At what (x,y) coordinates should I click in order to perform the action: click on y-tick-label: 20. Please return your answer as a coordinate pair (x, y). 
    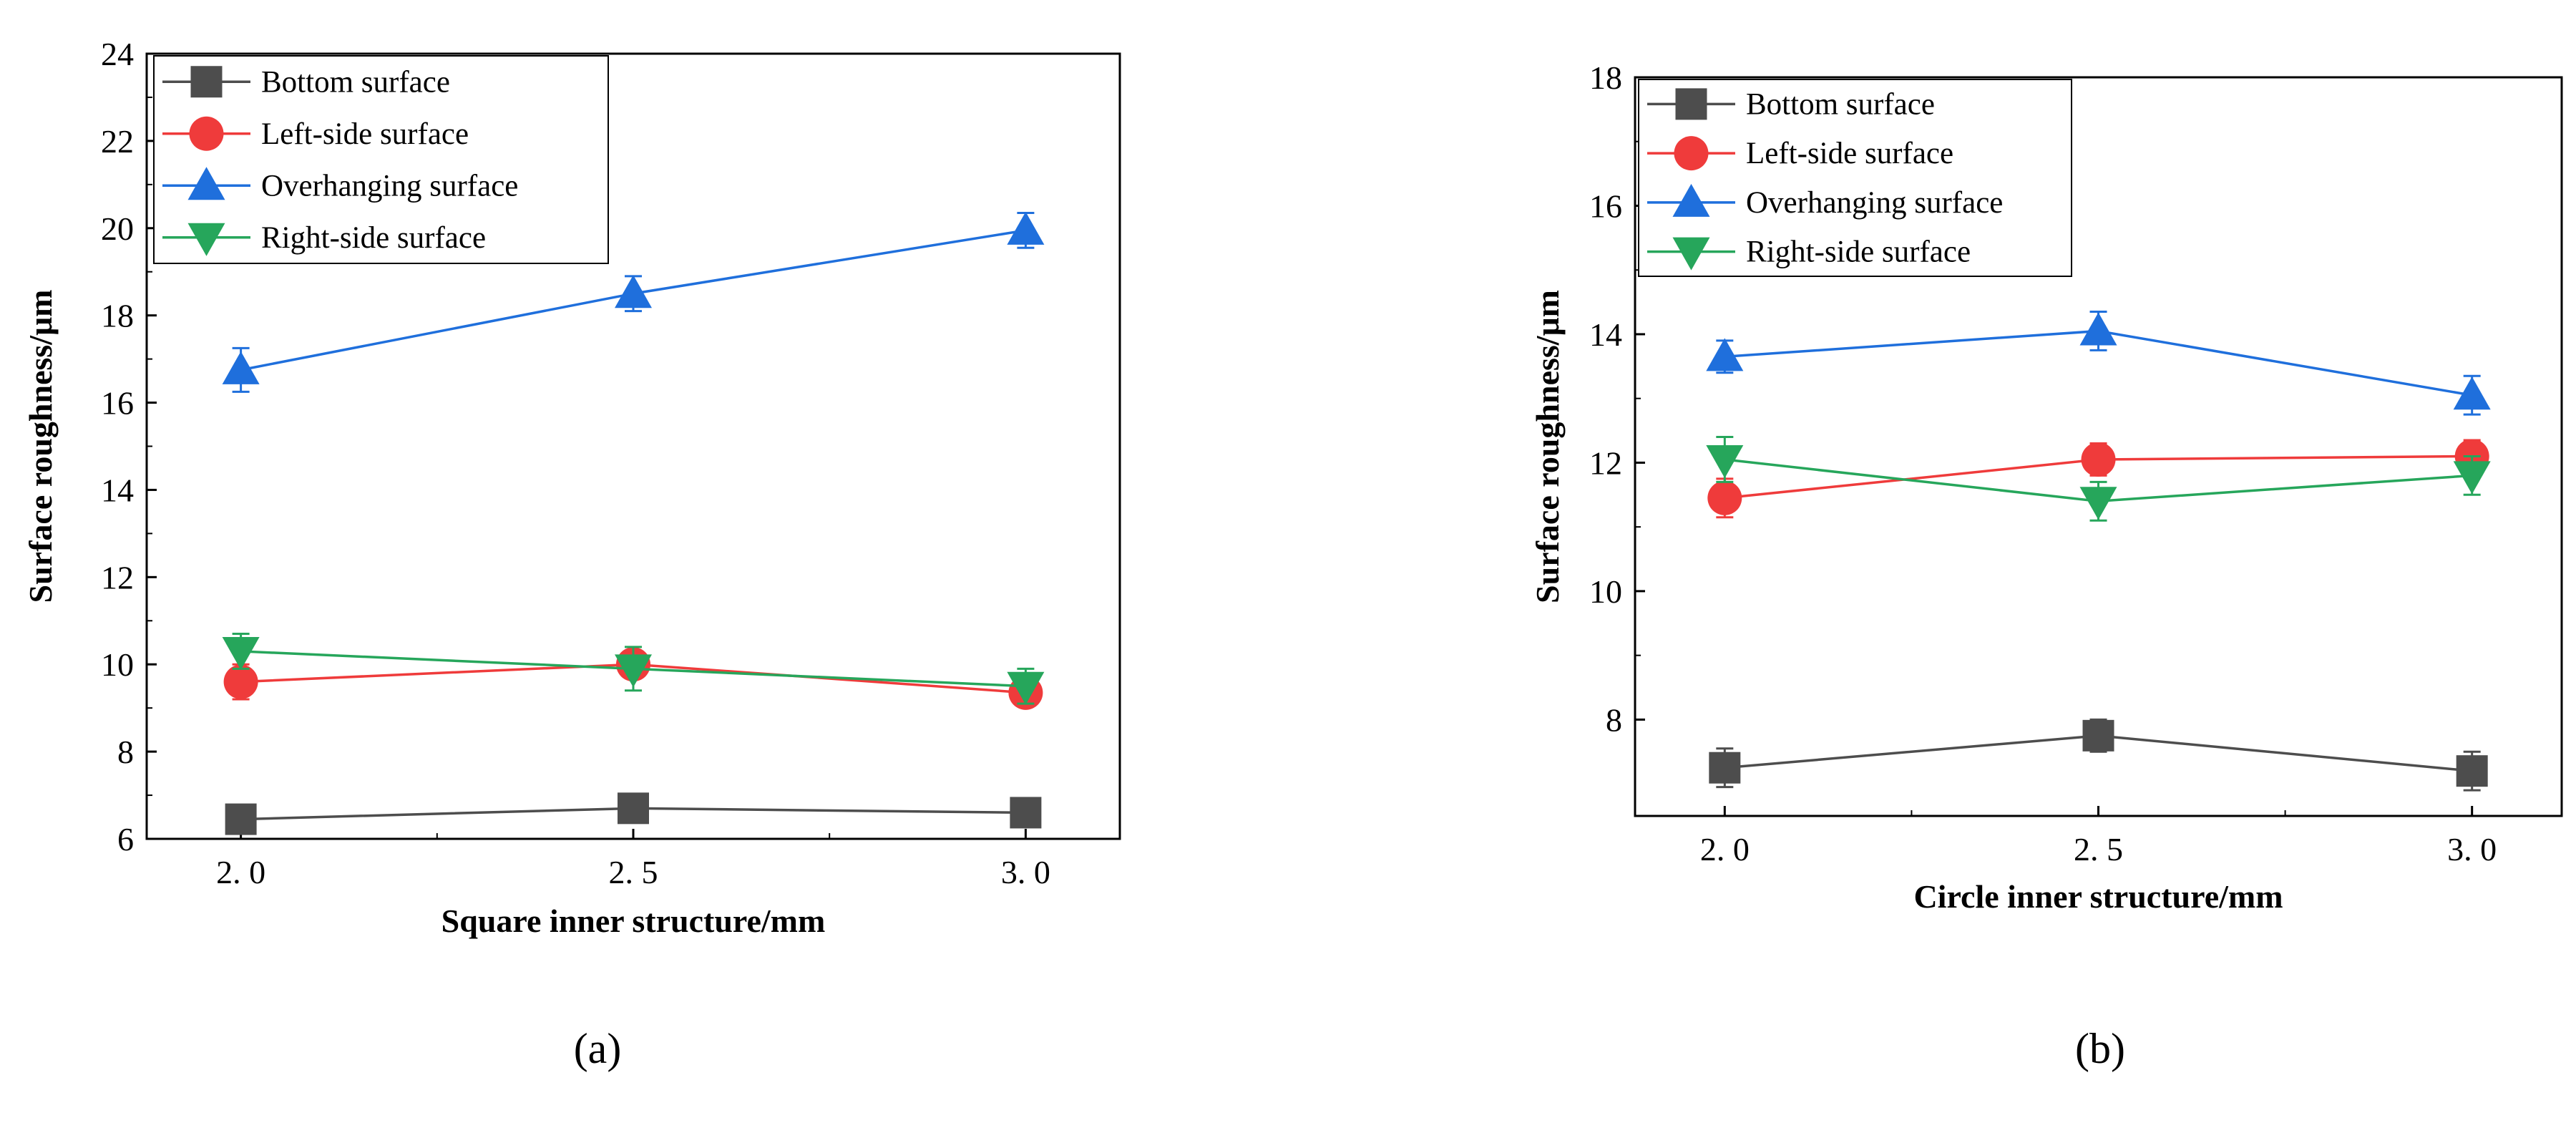
    Looking at the image, I should click on (117, 228).